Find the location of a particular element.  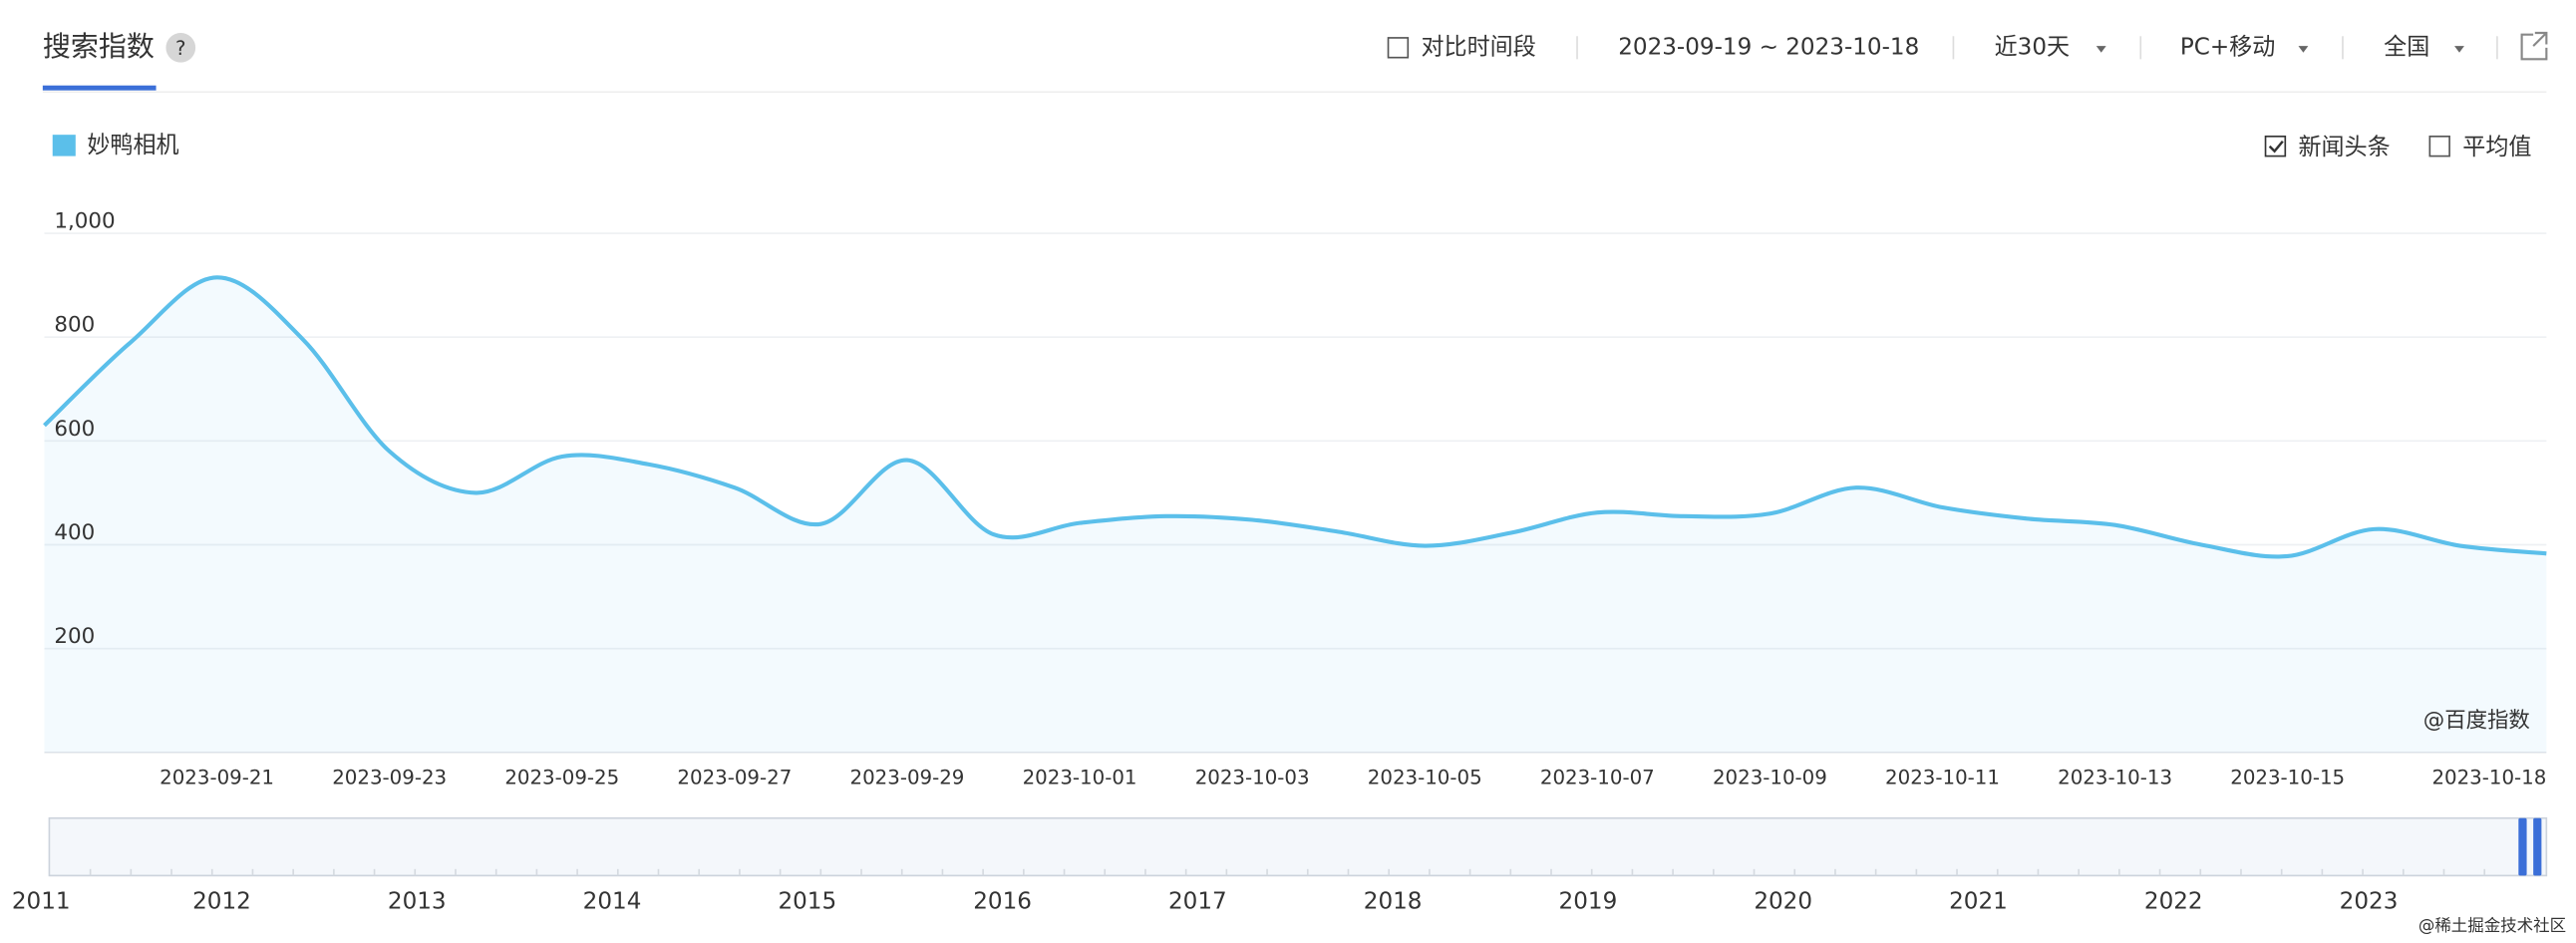

help-text: ? is located at coordinates (180, 48).